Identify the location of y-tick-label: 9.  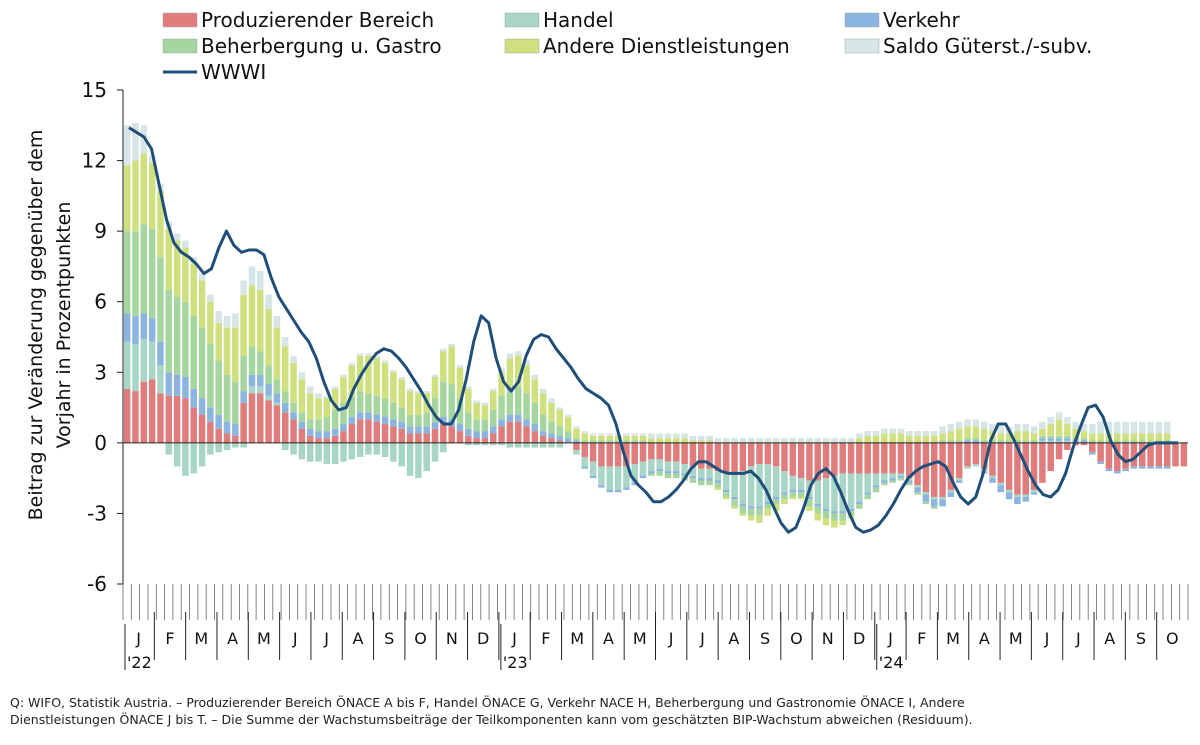
(100, 231).